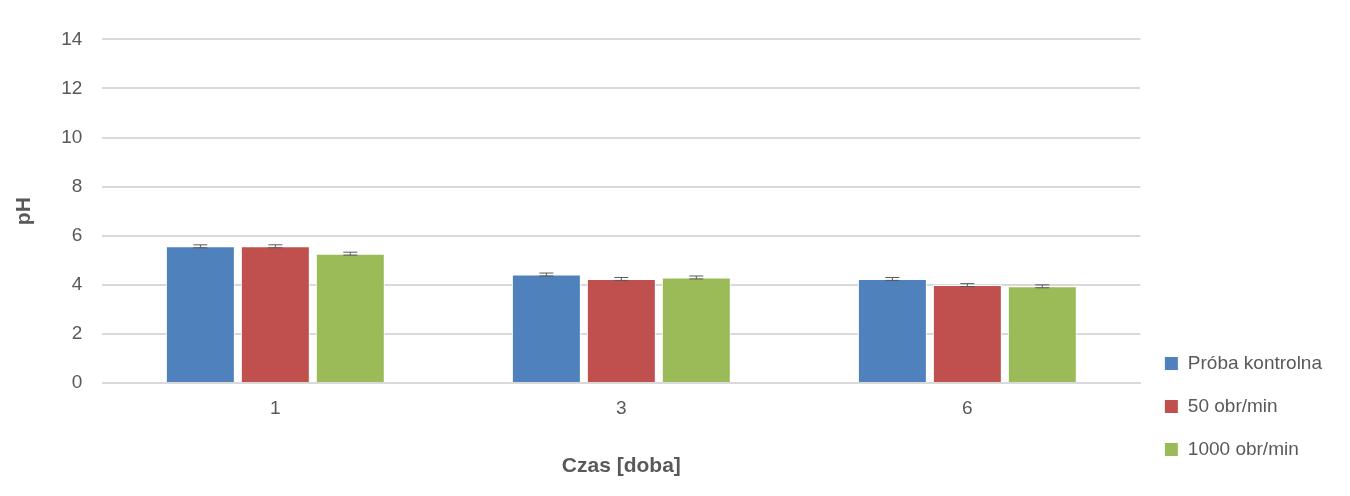 The image size is (1350, 496). What do you see at coordinates (77, 185) in the screenshot?
I see `y-tick-label: 8` at bounding box center [77, 185].